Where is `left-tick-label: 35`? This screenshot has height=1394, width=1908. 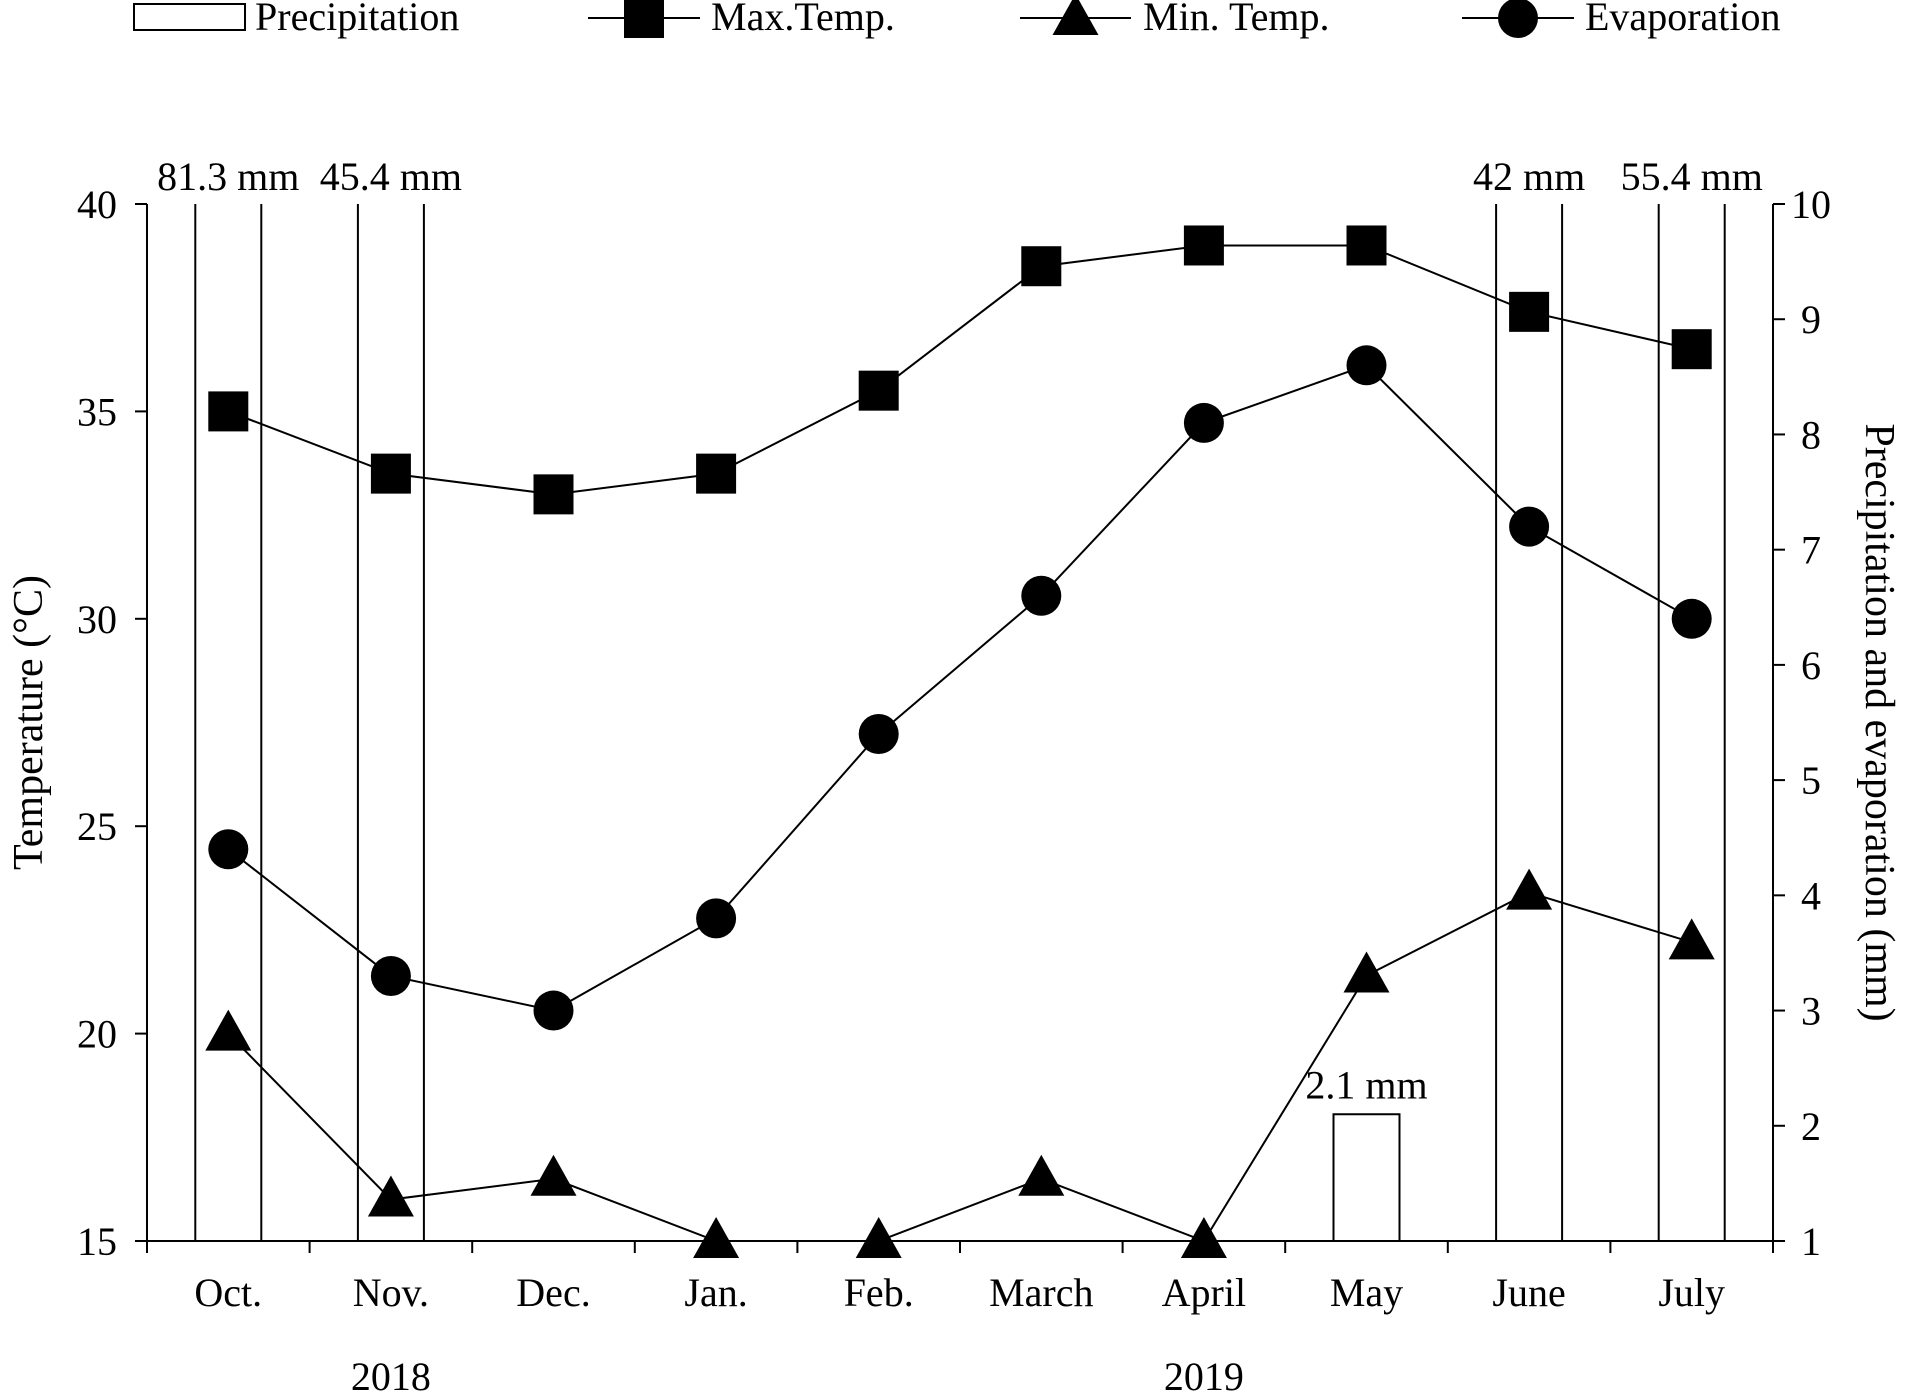
left-tick-label: 35 is located at coordinates (97, 411).